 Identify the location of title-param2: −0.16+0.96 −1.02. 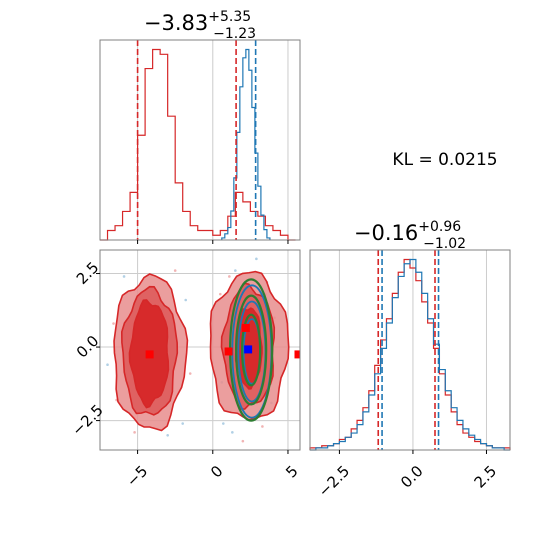
(410, 235).